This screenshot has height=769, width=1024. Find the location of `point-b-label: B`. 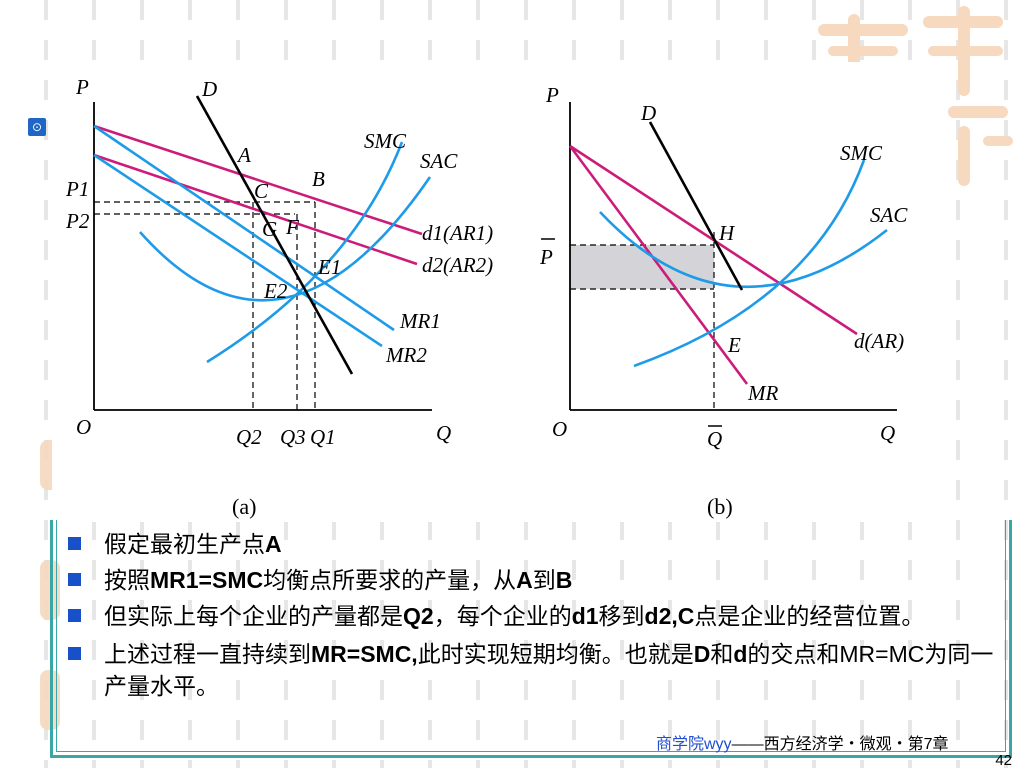

point-b-label: B is located at coordinates (318, 179).